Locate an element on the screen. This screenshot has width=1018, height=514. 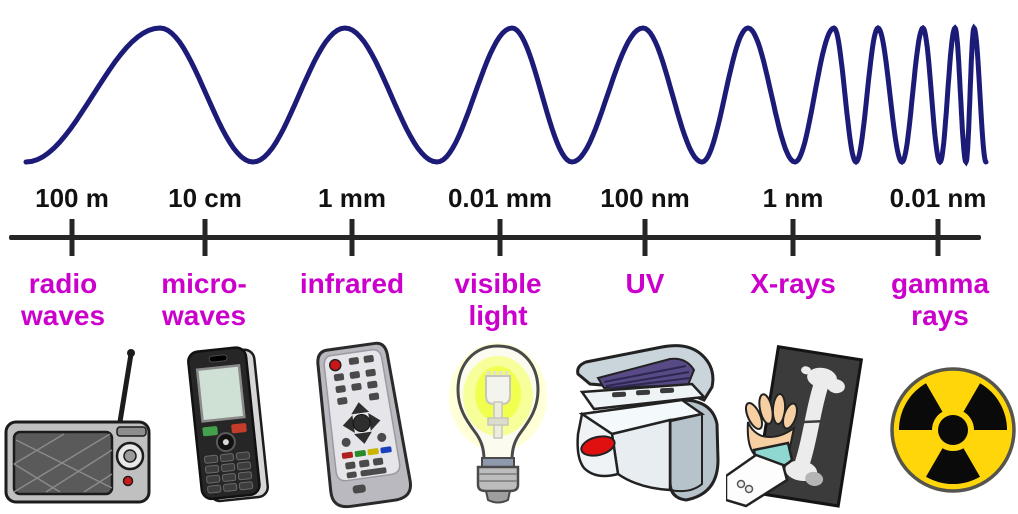
wavelength-label: 1 nm is located at coordinates (793, 198).